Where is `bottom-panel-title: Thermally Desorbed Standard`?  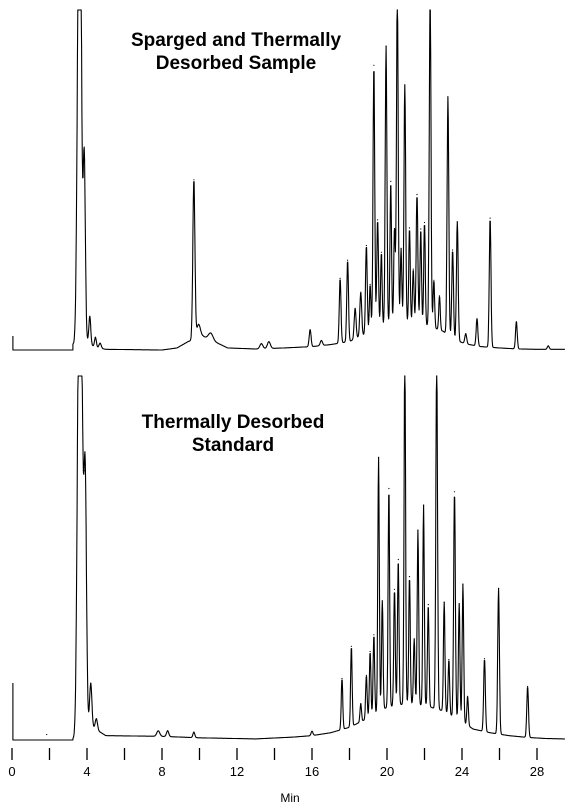
bottom-panel-title: Thermally Desorbed Standard is located at coordinates (233, 434).